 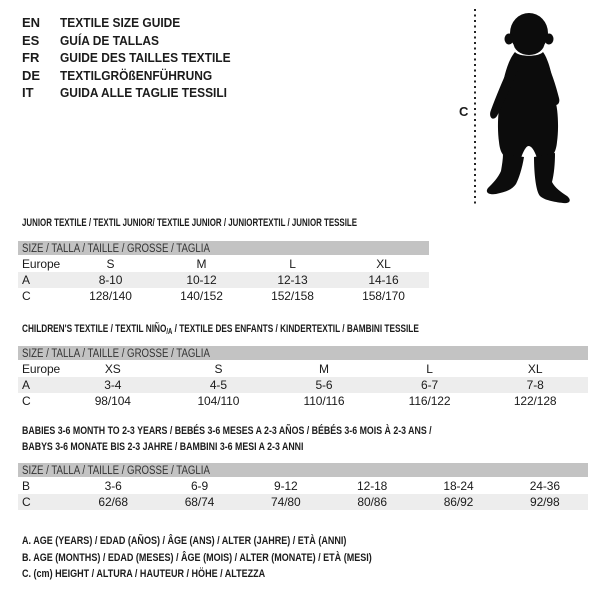 I want to click on size-cell: 18-24, so click(x=458, y=486).